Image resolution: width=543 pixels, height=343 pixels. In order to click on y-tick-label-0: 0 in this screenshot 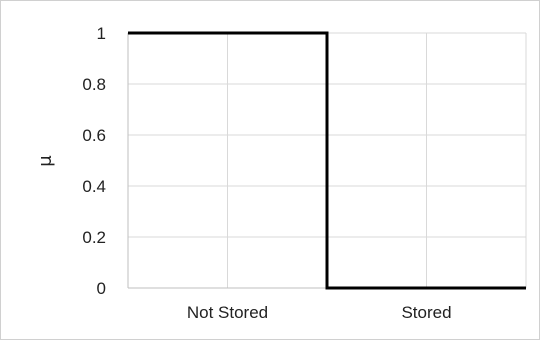, I will do `click(101, 288)`.